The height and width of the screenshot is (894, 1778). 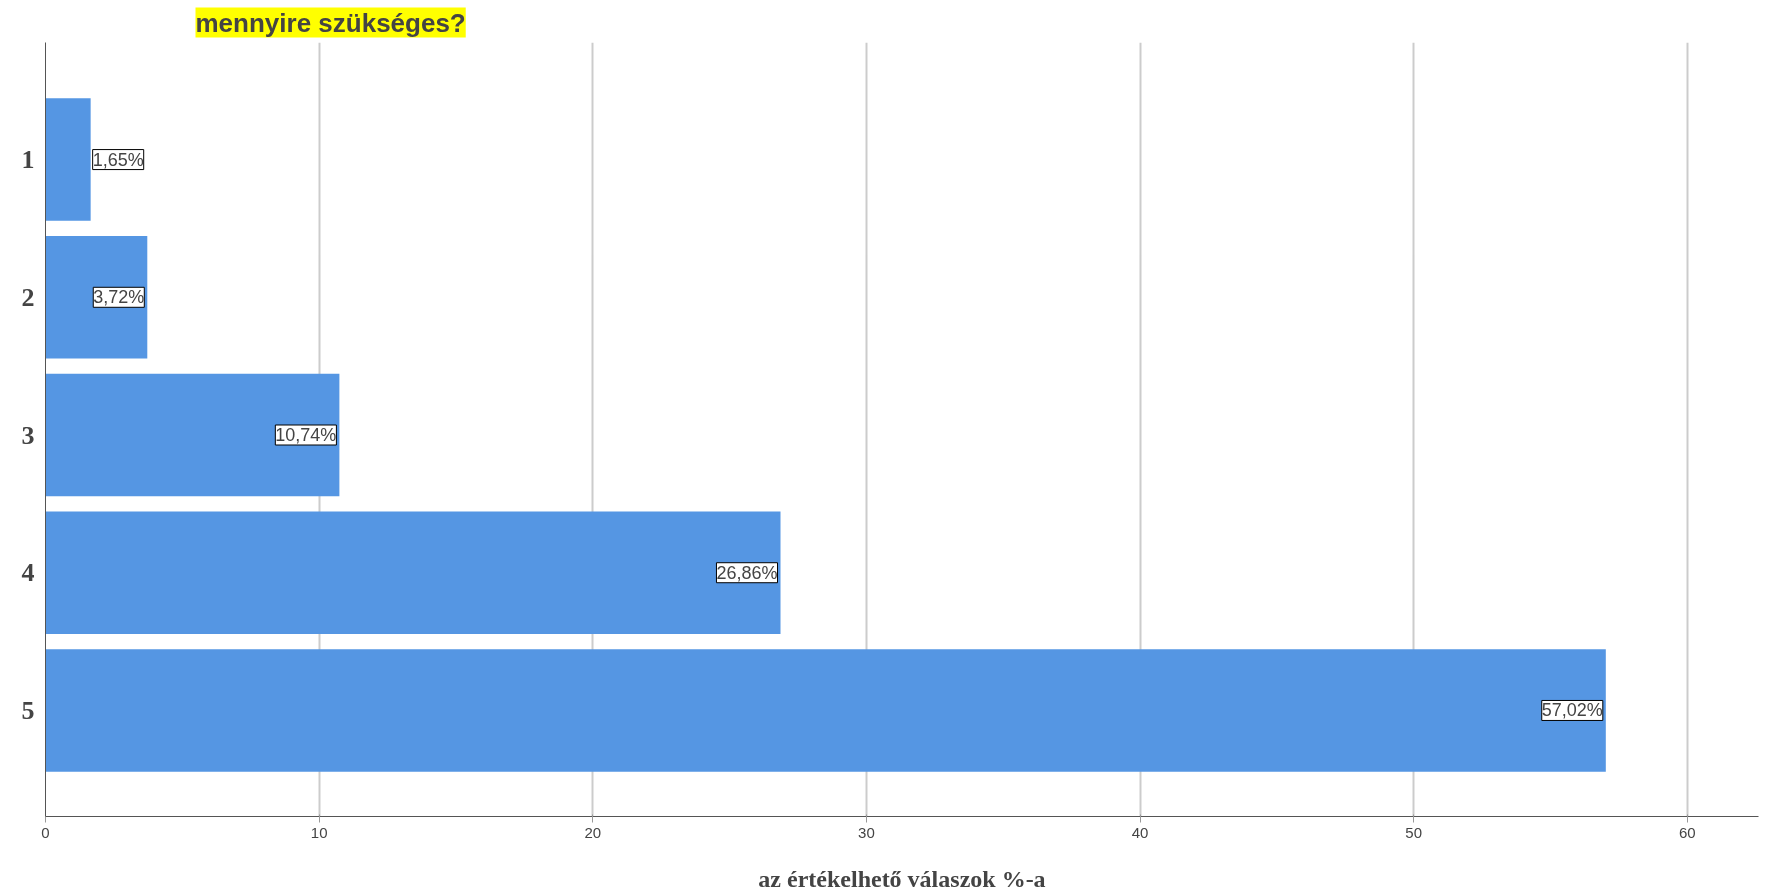 I want to click on x-tick-label: 10, so click(x=319, y=832).